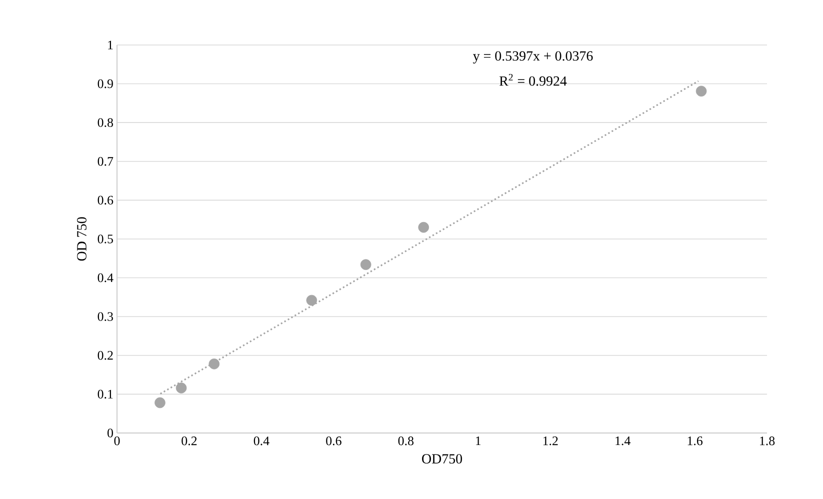 The height and width of the screenshot is (499, 823). Describe the element at coordinates (106, 200) in the screenshot. I see `y-tick-label: 0.6` at that location.